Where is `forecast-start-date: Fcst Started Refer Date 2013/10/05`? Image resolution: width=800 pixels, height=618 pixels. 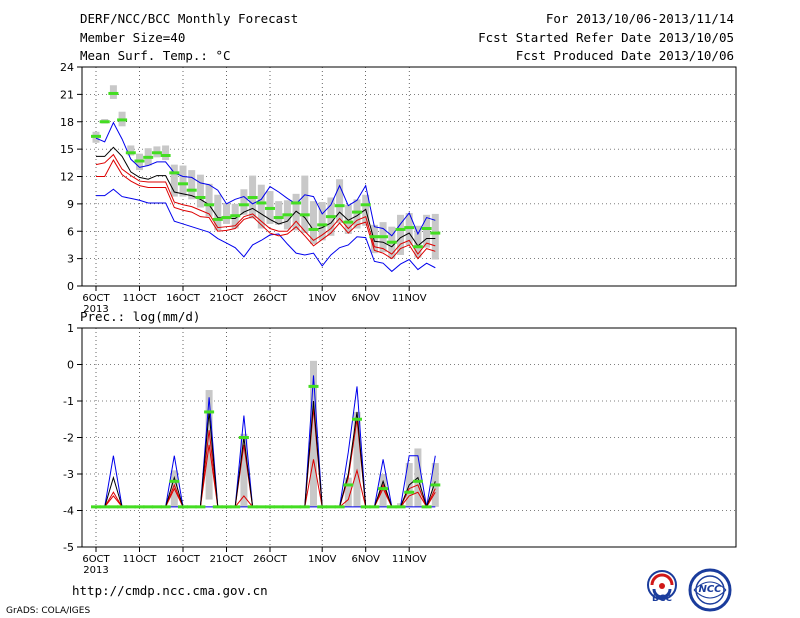 forecast-start-date: Fcst Started Refer Date 2013/10/05 is located at coordinates (606, 37).